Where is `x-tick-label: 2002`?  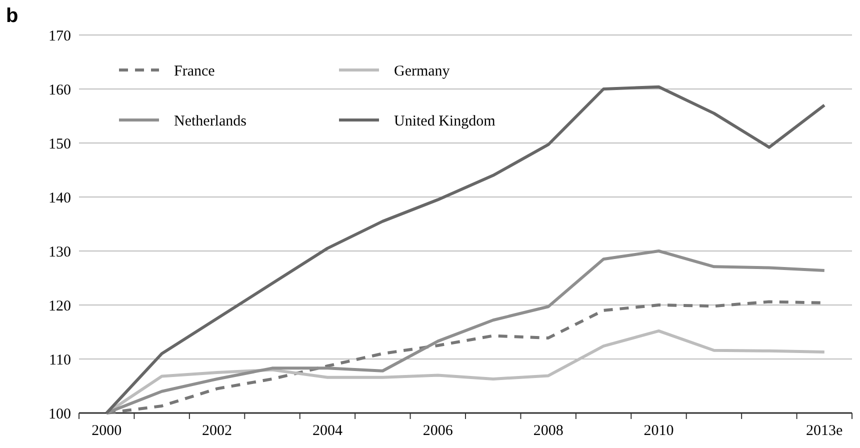
x-tick-label: 2002 is located at coordinates (217, 431).